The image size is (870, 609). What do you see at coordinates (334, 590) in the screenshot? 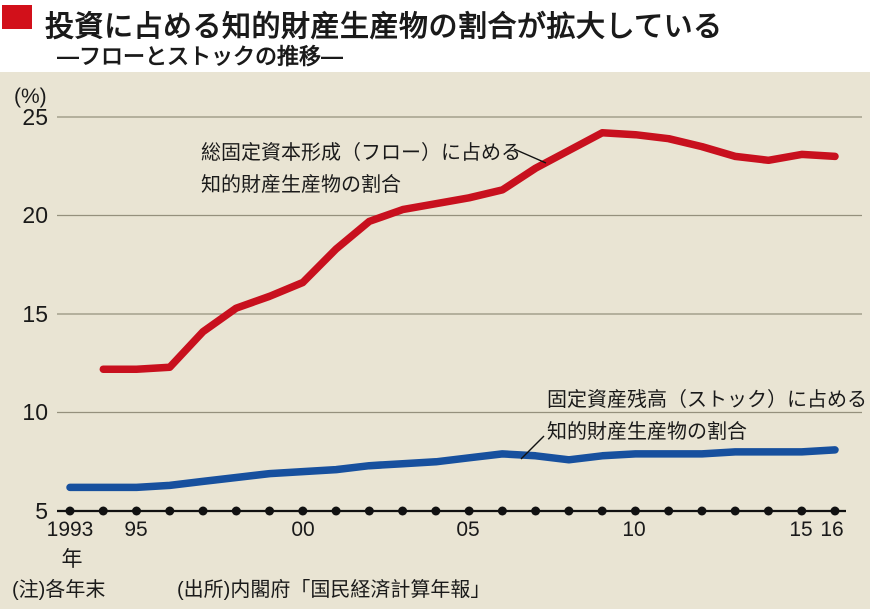
I see `source-text: (出所)内閣府「国民経済計算年報」` at bounding box center [334, 590].